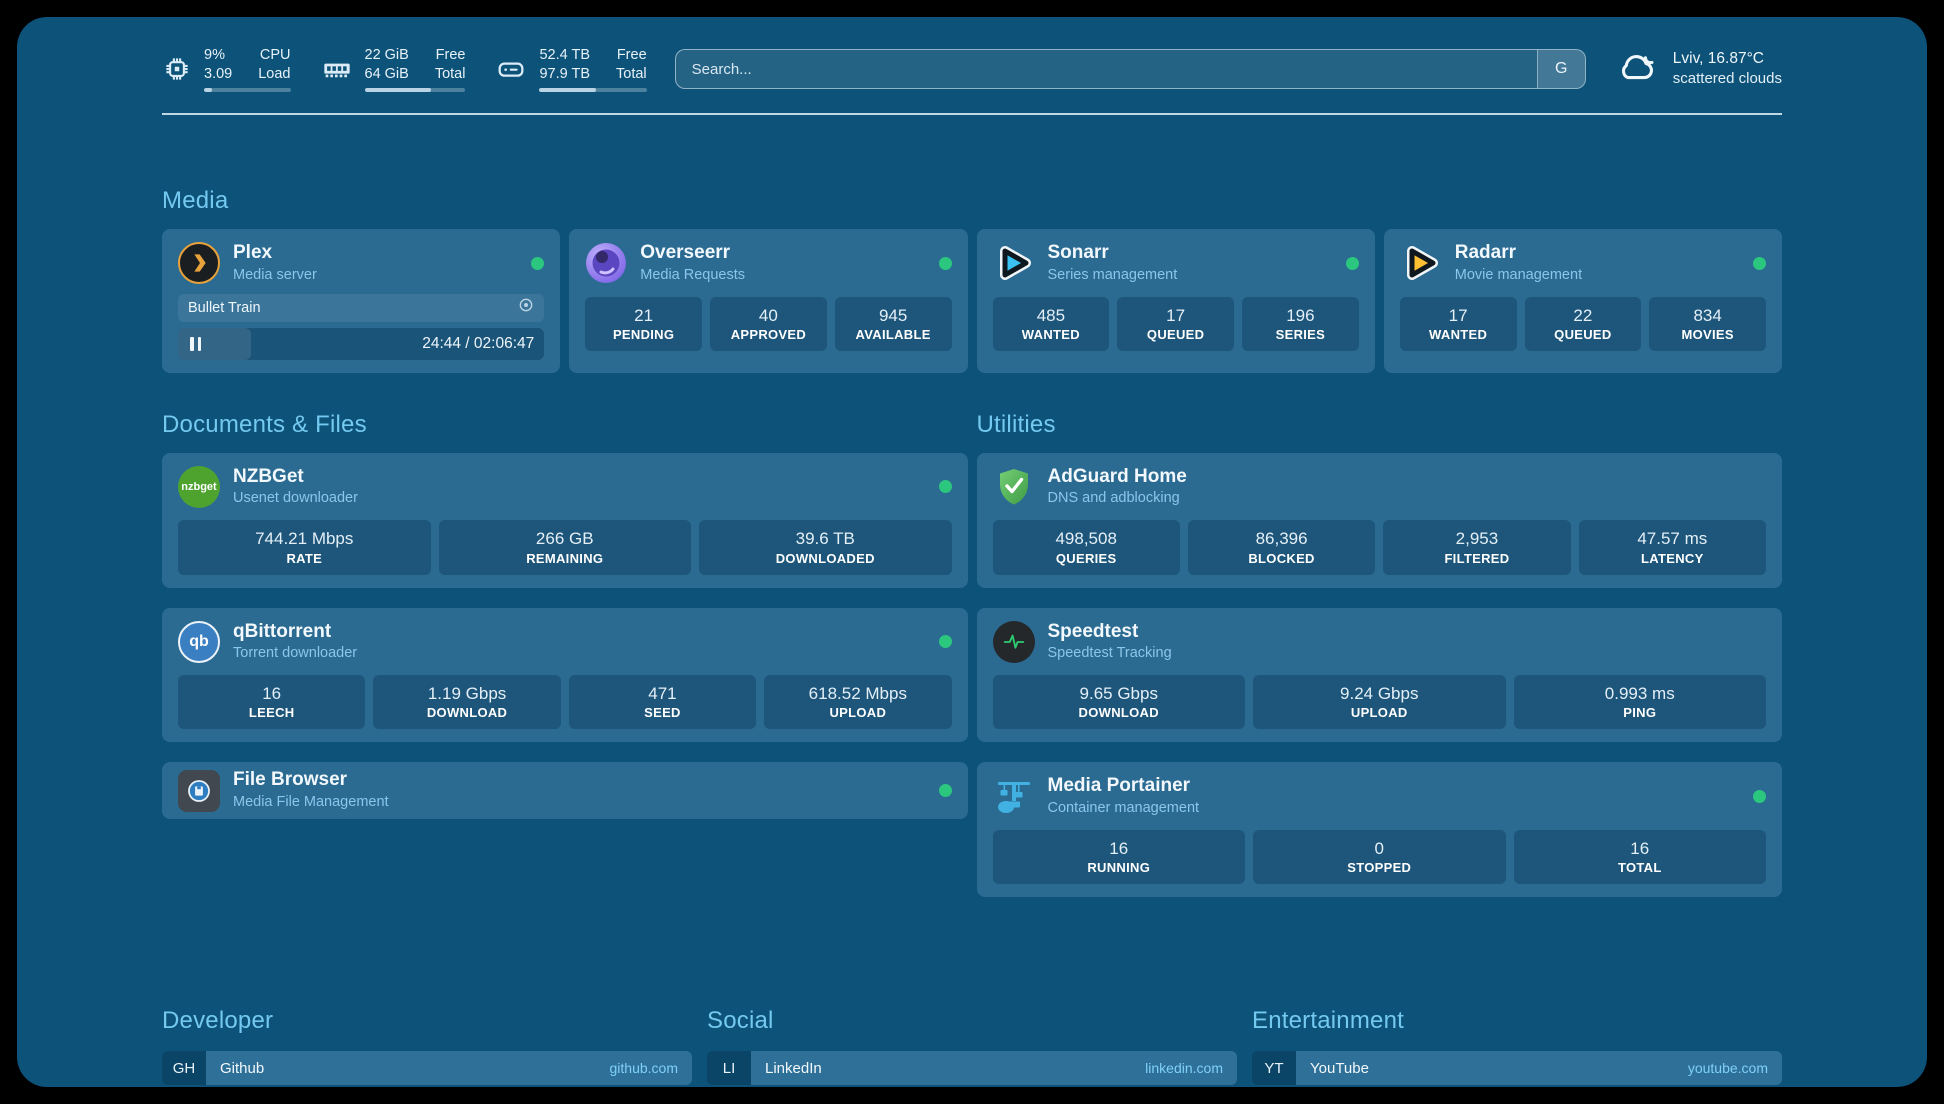 The width and height of the screenshot is (1944, 1104). What do you see at coordinates (662, 702) in the screenshot?
I see `stat-box: 471 SEED` at bounding box center [662, 702].